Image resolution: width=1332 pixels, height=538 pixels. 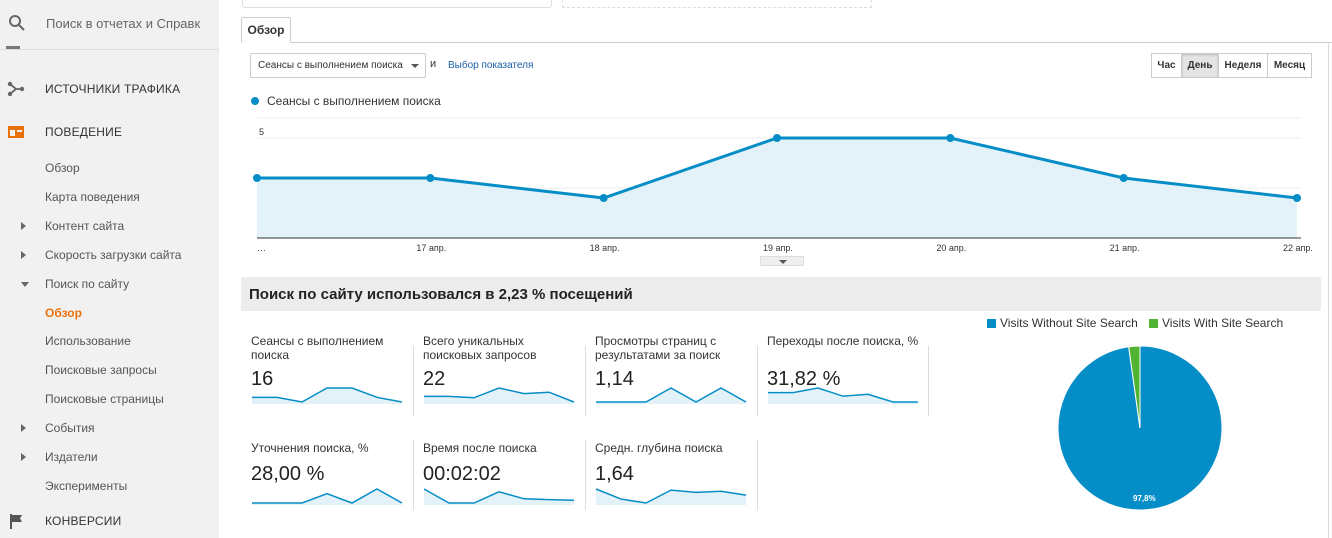 I want to click on x-tick-label: 20 апр., so click(x=951, y=248).